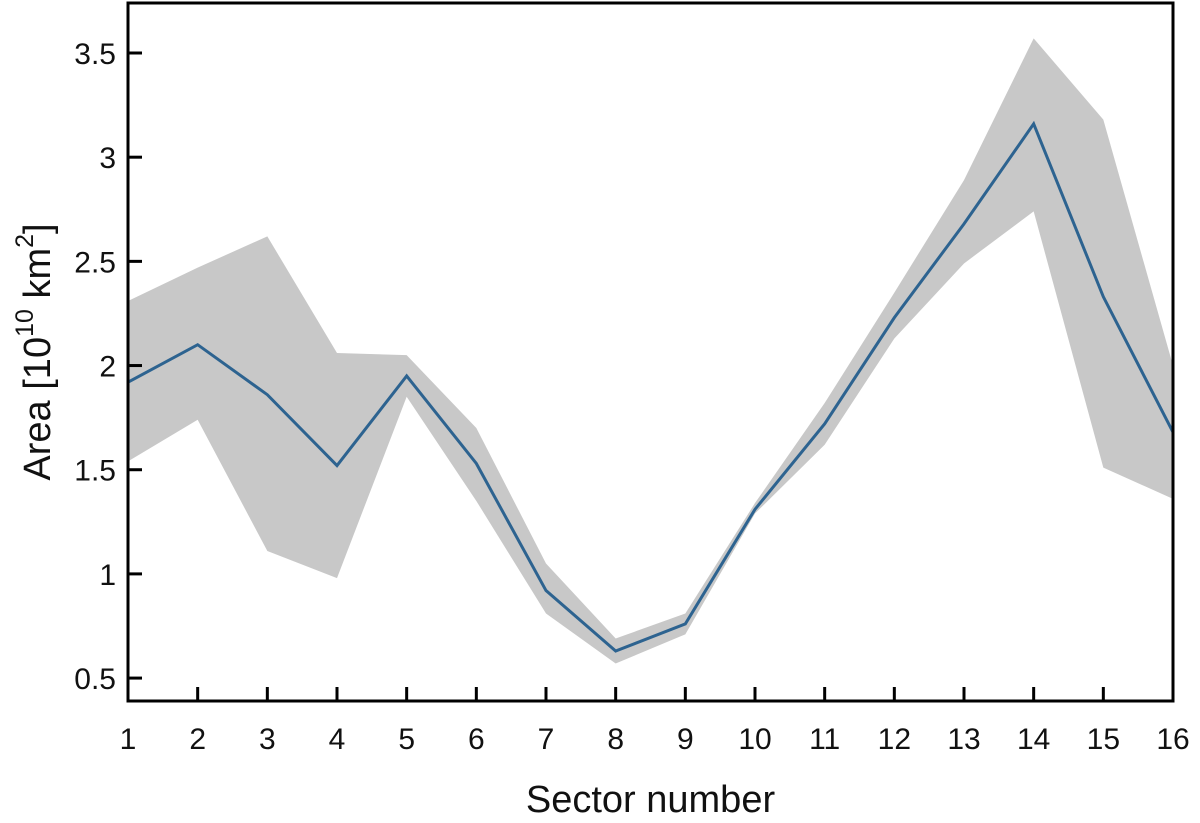 The height and width of the screenshot is (823, 1200). What do you see at coordinates (107, 575) in the screenshot?
I see `y-tick-label: 1` at bounding box center [107, 575].